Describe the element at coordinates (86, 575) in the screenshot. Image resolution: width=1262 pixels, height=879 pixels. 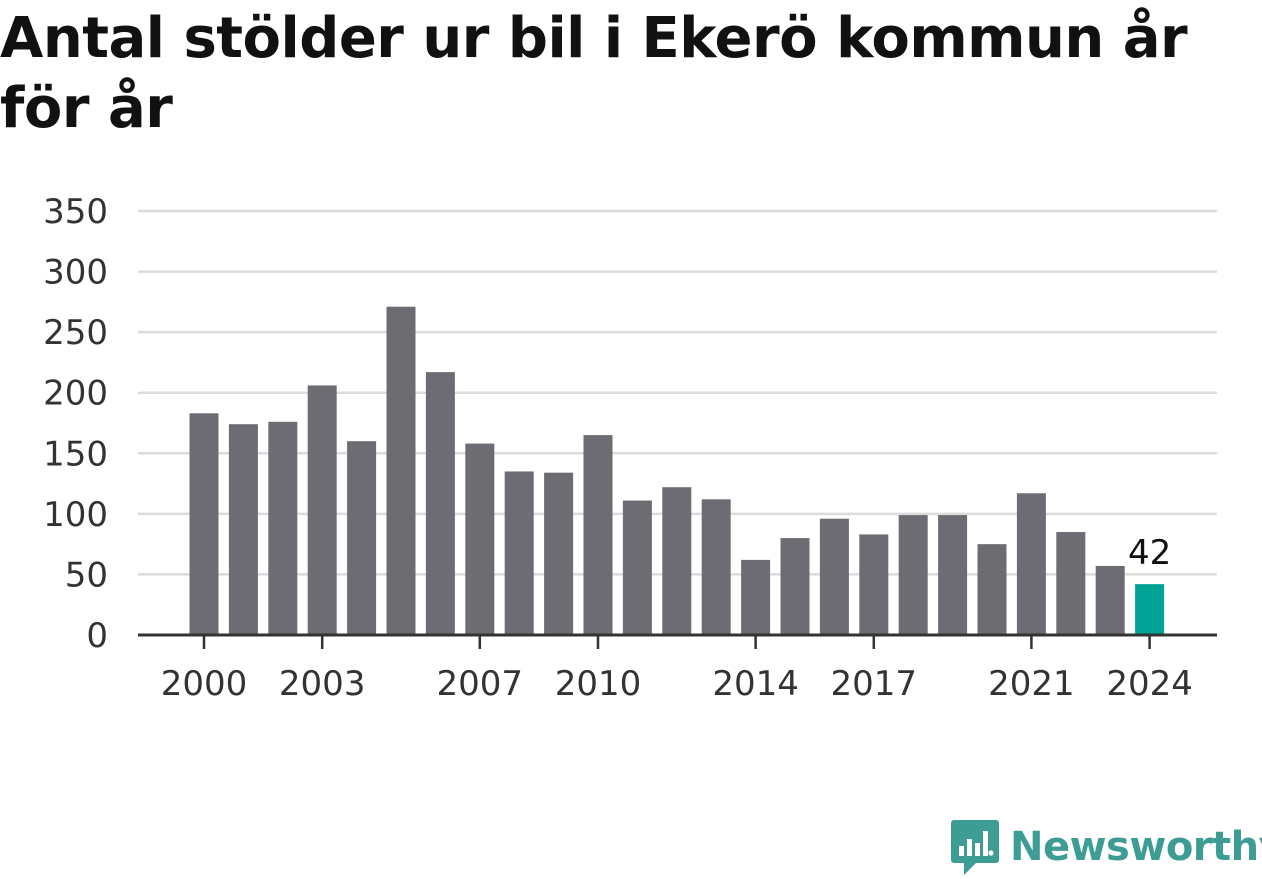
I see `y-tick-label: 50` at that location.